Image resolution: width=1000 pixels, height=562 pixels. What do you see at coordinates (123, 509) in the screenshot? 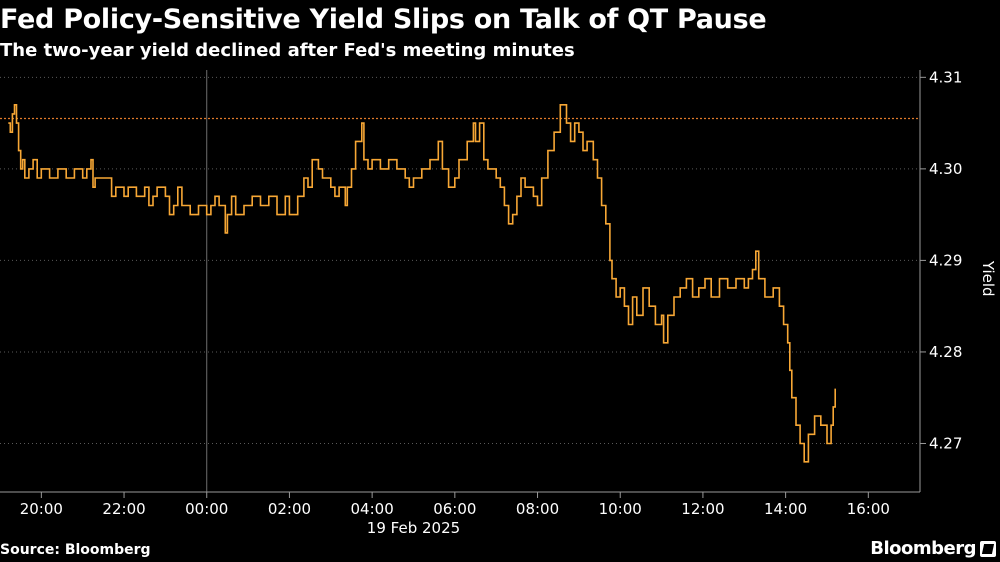
I see `x-tick-label: 22:00` at bounding box center [123, 509].